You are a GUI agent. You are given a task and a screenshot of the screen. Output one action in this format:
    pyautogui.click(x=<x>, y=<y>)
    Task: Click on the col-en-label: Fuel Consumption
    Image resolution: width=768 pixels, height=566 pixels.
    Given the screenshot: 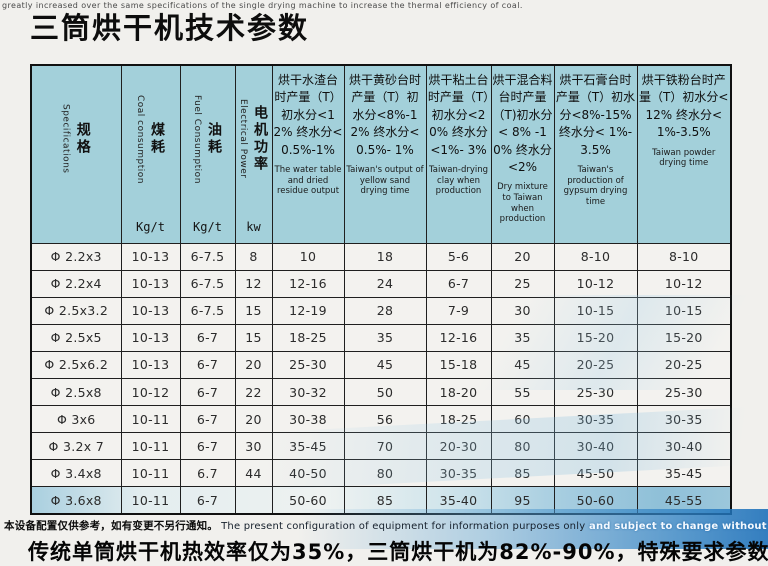 What is the action you would take?
    pyautogui.click(x=196, y=139)
    